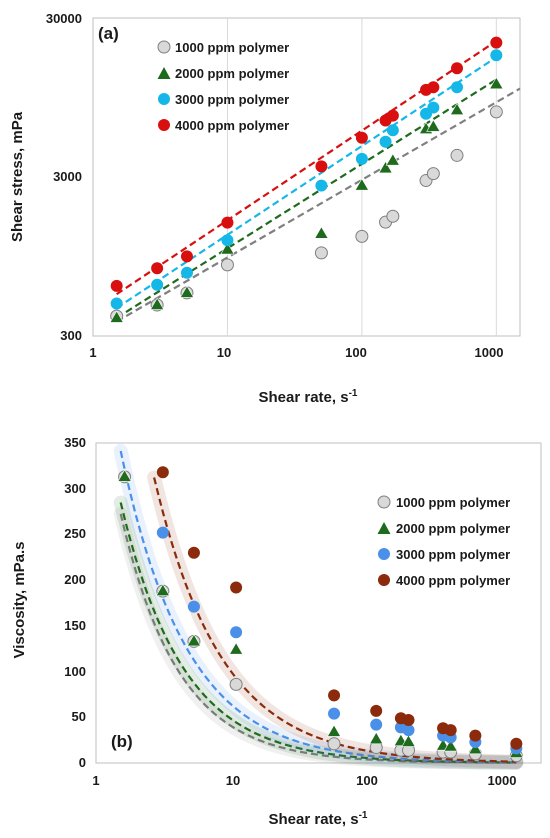 Image resolution: width=550 pixels, height=838 pixels. What do you see at coordinates (19, 599) in the screenshot?
I see `y-axis-label-b: Viscosity, mPa.s` at bounding box center [19, 599].